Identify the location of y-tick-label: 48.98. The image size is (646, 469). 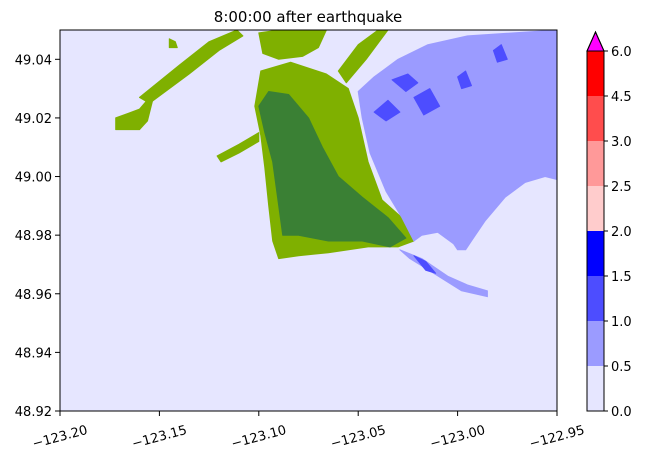
(33, 236).